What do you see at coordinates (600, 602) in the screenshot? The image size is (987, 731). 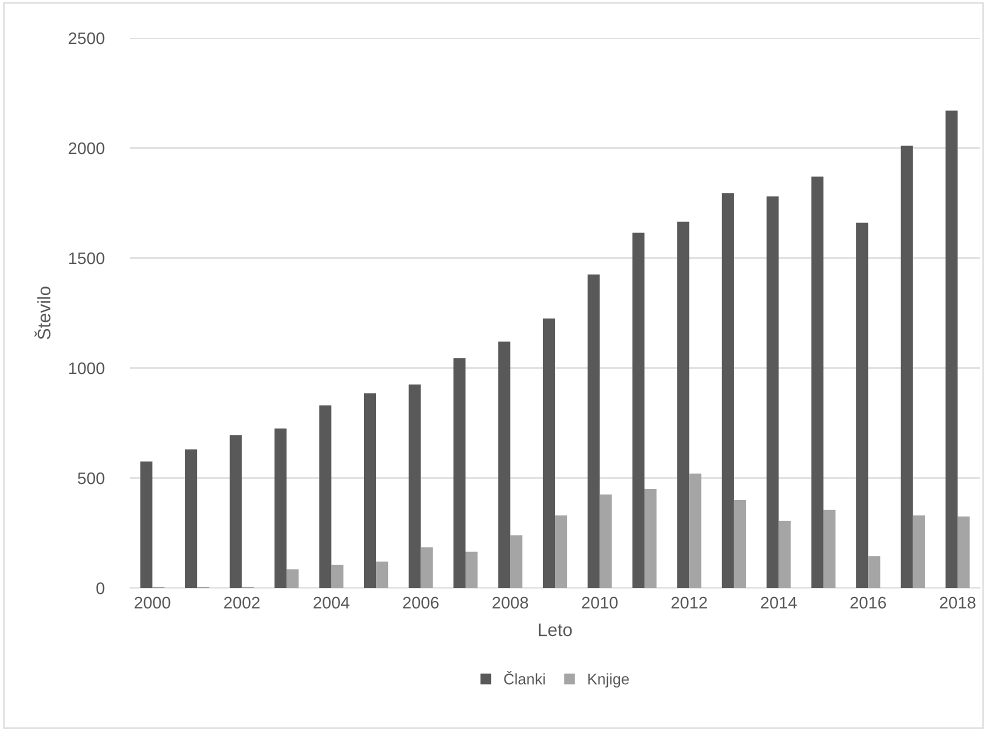 I see `x-tick-label: 2010` at bounding box center [600, 602].